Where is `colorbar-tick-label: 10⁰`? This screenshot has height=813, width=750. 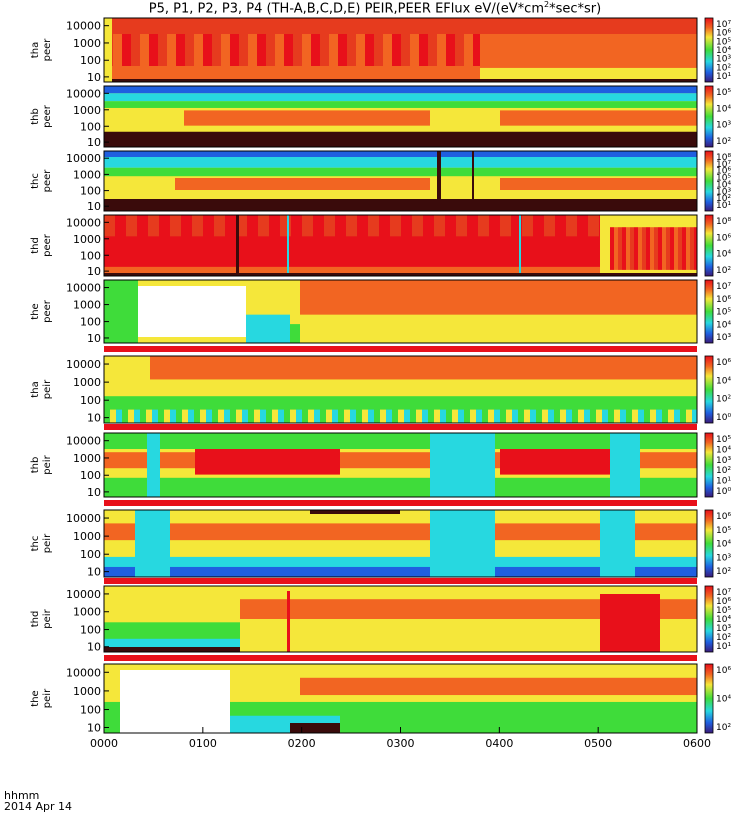
colorbar-tick-label: 10⁰ is located at coordinates (723, 492).